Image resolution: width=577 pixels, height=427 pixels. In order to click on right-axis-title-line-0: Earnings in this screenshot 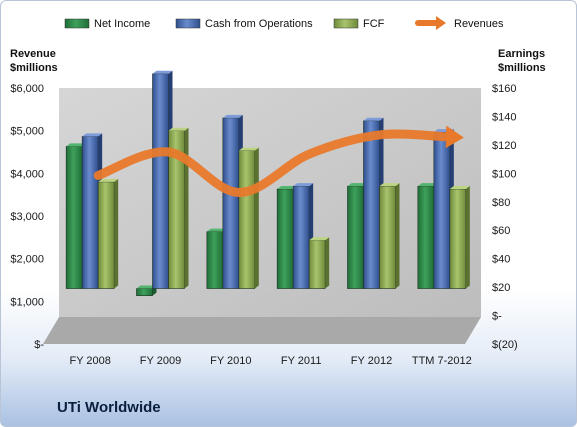, I will do `click(521, 54)`.